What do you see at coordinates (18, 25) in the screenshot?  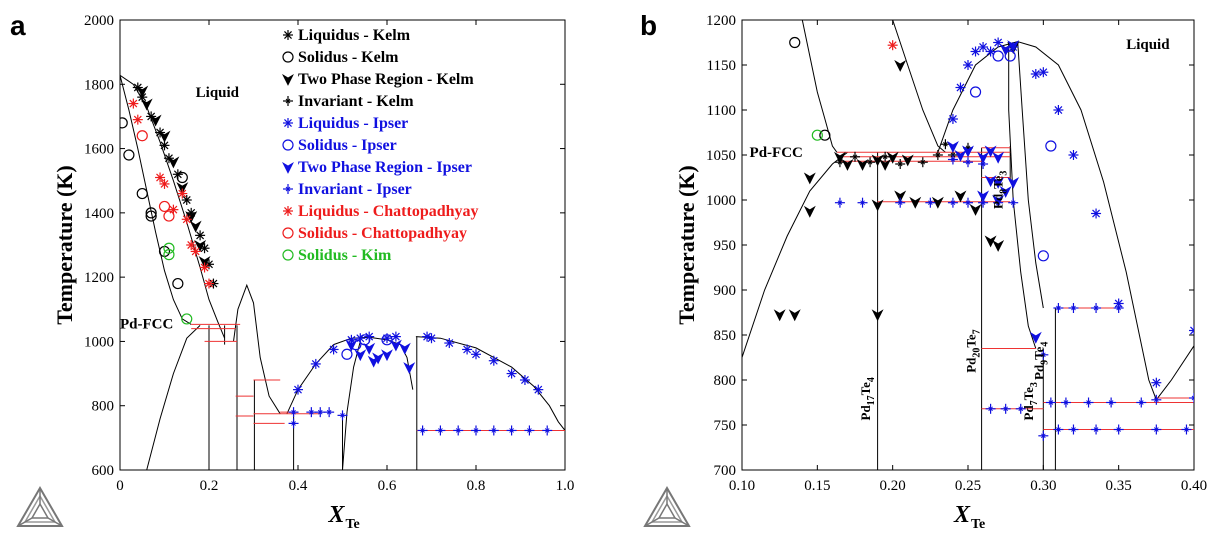 I see `panel-a-letter: a` at bounding box center [18, 25].